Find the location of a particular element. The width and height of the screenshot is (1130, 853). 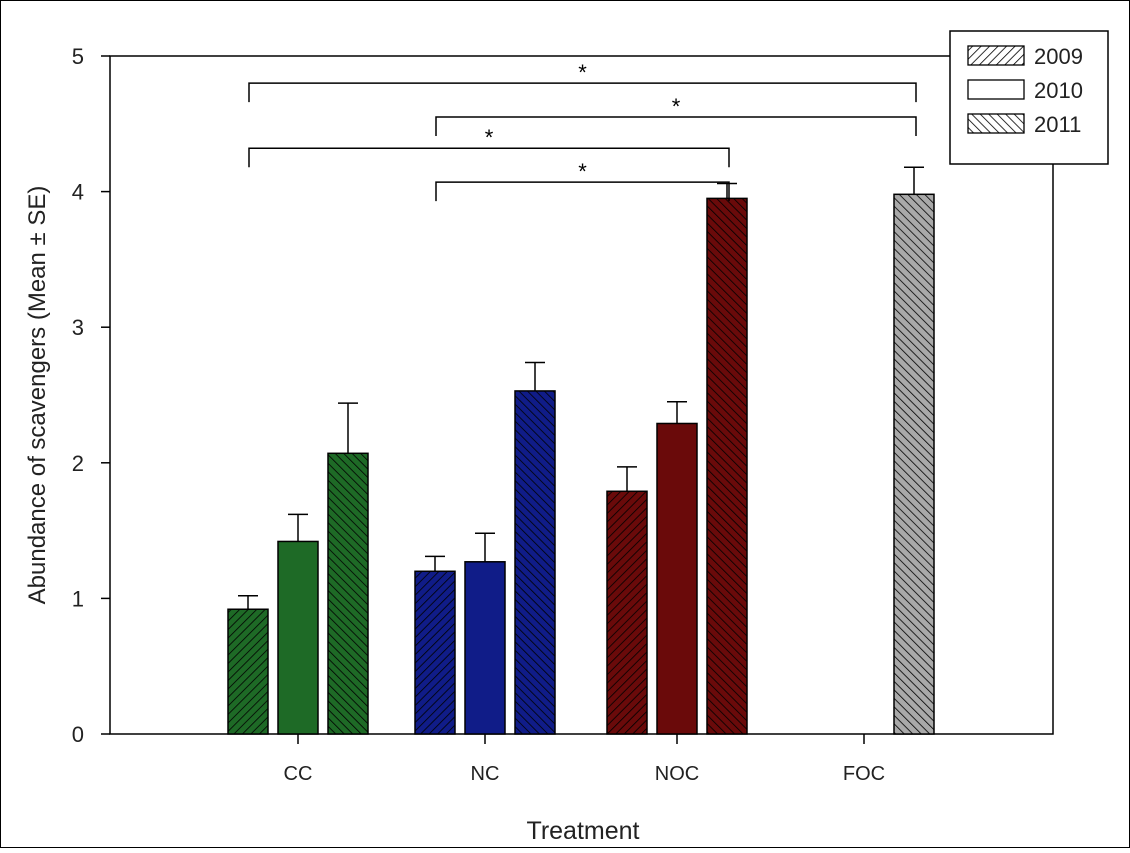

y-tick-label: 0 is located at coordinates (78, 734).